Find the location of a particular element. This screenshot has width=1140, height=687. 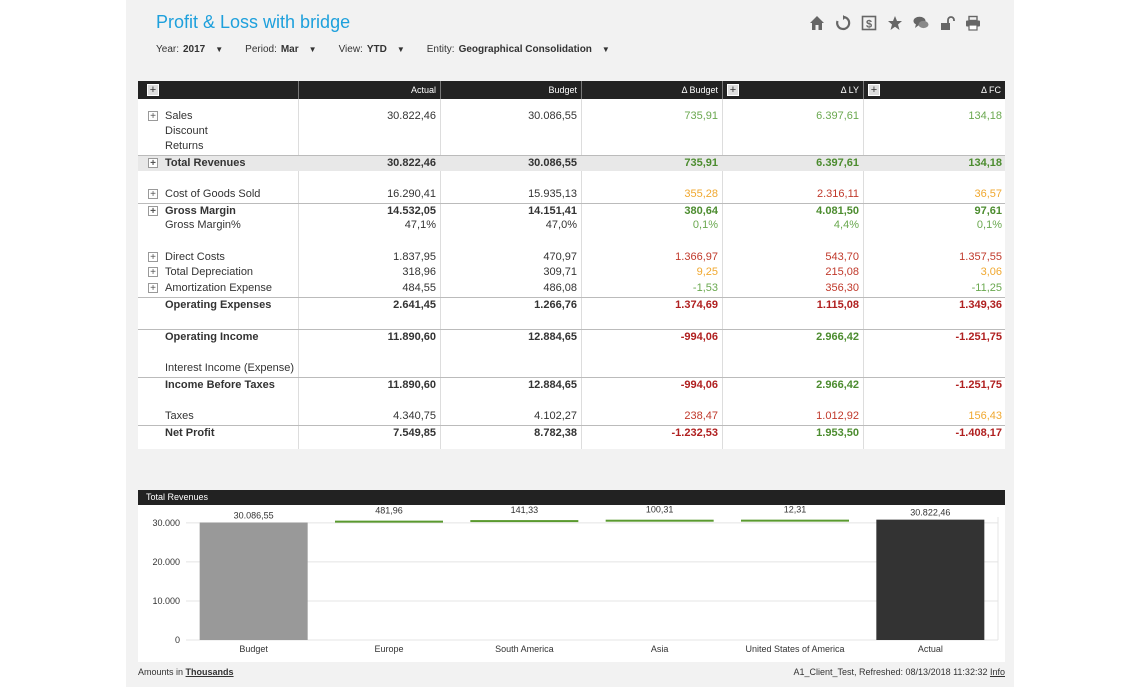

filter-period: Period: Mar ▼ is located at coordinates (280, 49).